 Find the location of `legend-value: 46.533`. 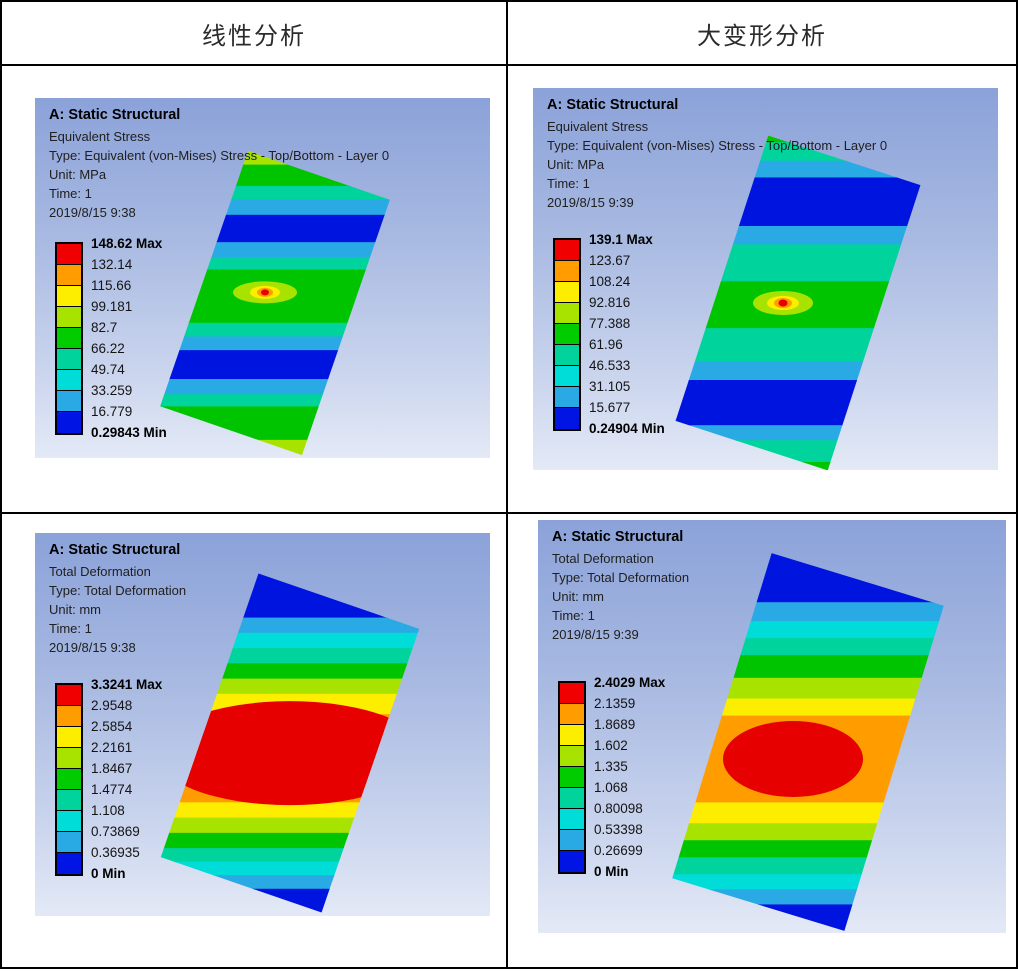

legend-value: 46.533 is located at coordinates (610, 365).